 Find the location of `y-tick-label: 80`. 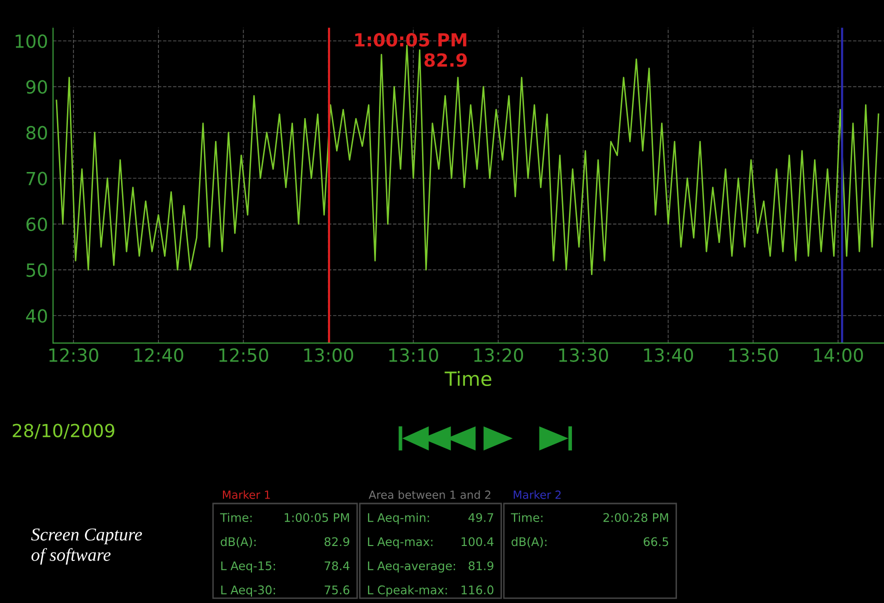

y-tick-label: 80 is located at coordinates (36, 133).